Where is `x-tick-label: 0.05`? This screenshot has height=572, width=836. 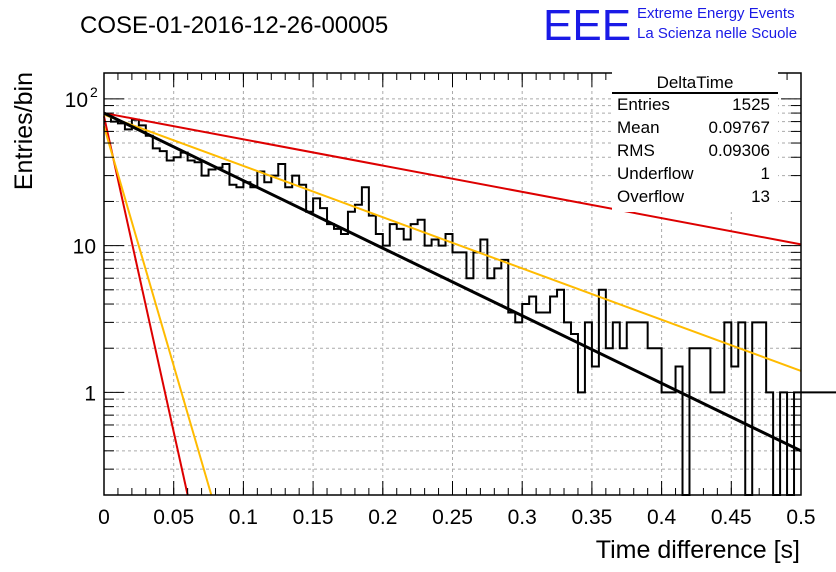
x-tick-label: 0.05 is located at coordinates (173, 517).